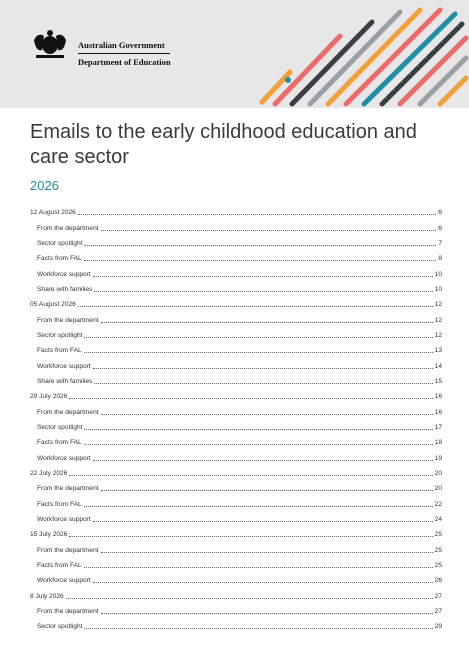 This screenshot has width=469, height=664. Describe the element at coordinates (124, 62) in the screenshot. I see `department: Department of Education` at that location.